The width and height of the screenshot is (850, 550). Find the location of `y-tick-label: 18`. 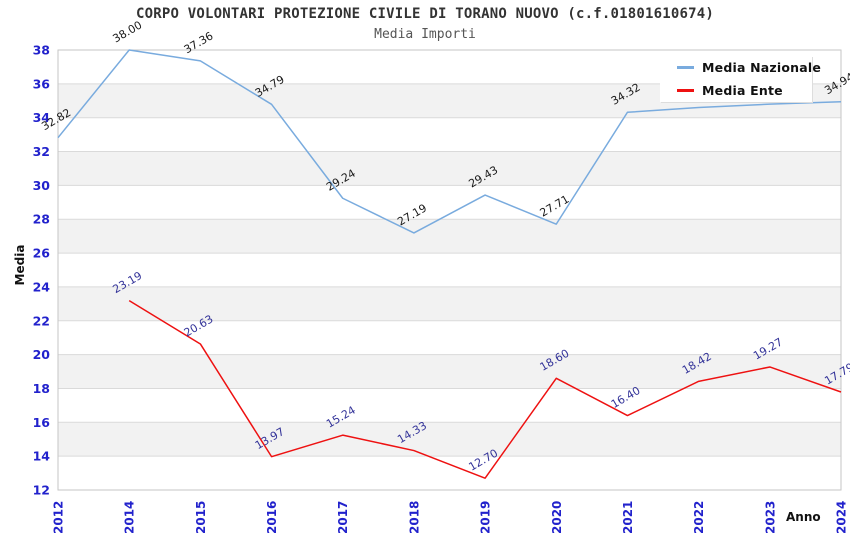

y-tick-label: 18 is located at coordinates (41, 388).